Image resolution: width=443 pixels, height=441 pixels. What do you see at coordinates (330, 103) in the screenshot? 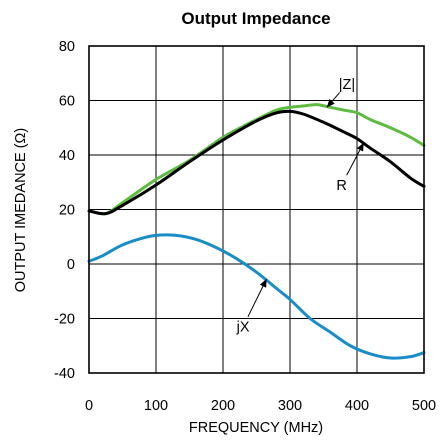
I see `annotation-arrowhead-z` at bounding box center [330, 103].